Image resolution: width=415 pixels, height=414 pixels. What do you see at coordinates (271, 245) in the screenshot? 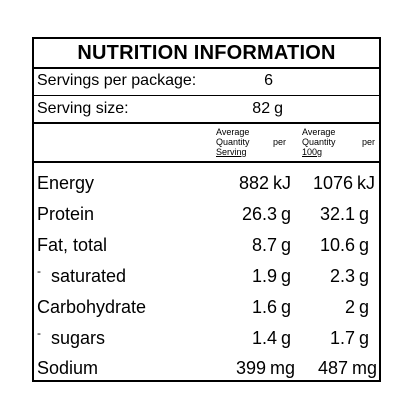
I see `row-fat-serving: 8.7 g` at bounding box center [271, 245].